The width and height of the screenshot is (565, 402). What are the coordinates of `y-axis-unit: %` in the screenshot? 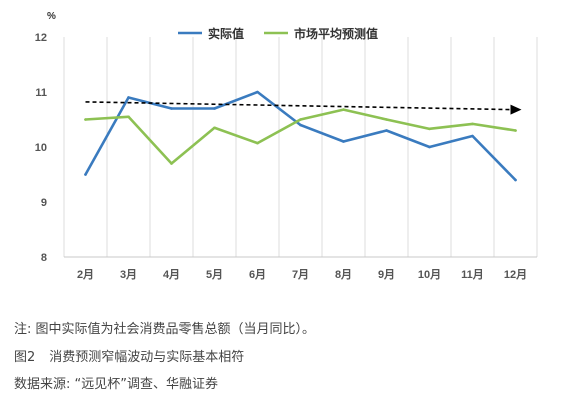 It's located at (51, 16).